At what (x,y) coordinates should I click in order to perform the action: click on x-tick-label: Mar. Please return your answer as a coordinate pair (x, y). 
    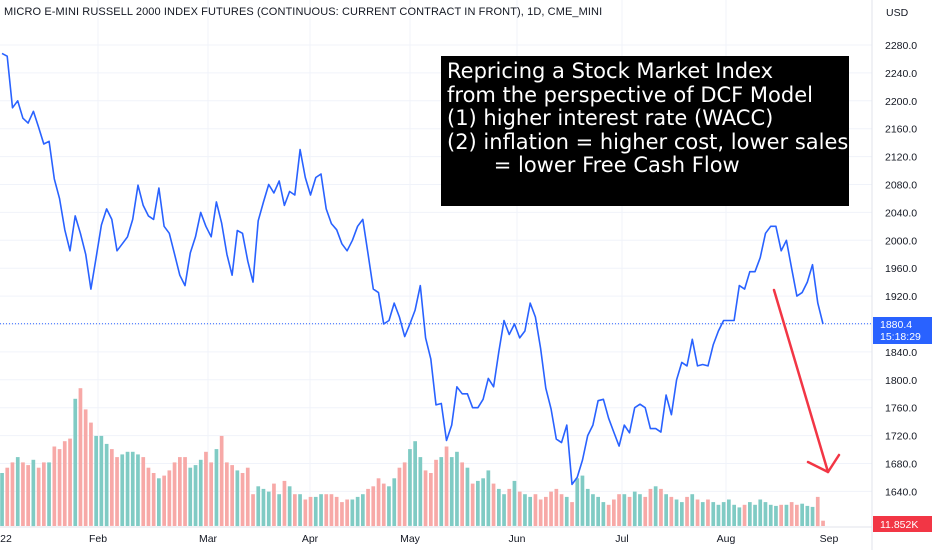
    Looking at the image, I should click on (208, 539).